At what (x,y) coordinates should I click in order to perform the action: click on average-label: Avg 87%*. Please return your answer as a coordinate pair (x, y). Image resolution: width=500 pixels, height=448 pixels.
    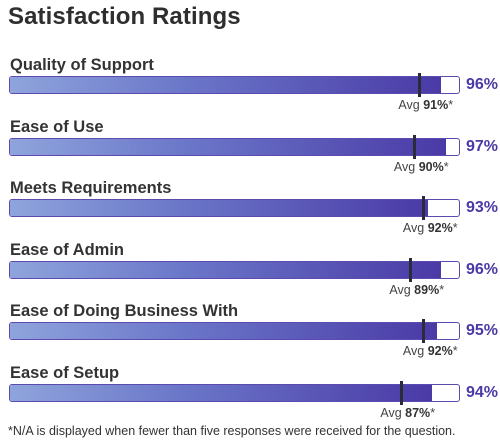
    Looking at the image, I should click on (407, 413).